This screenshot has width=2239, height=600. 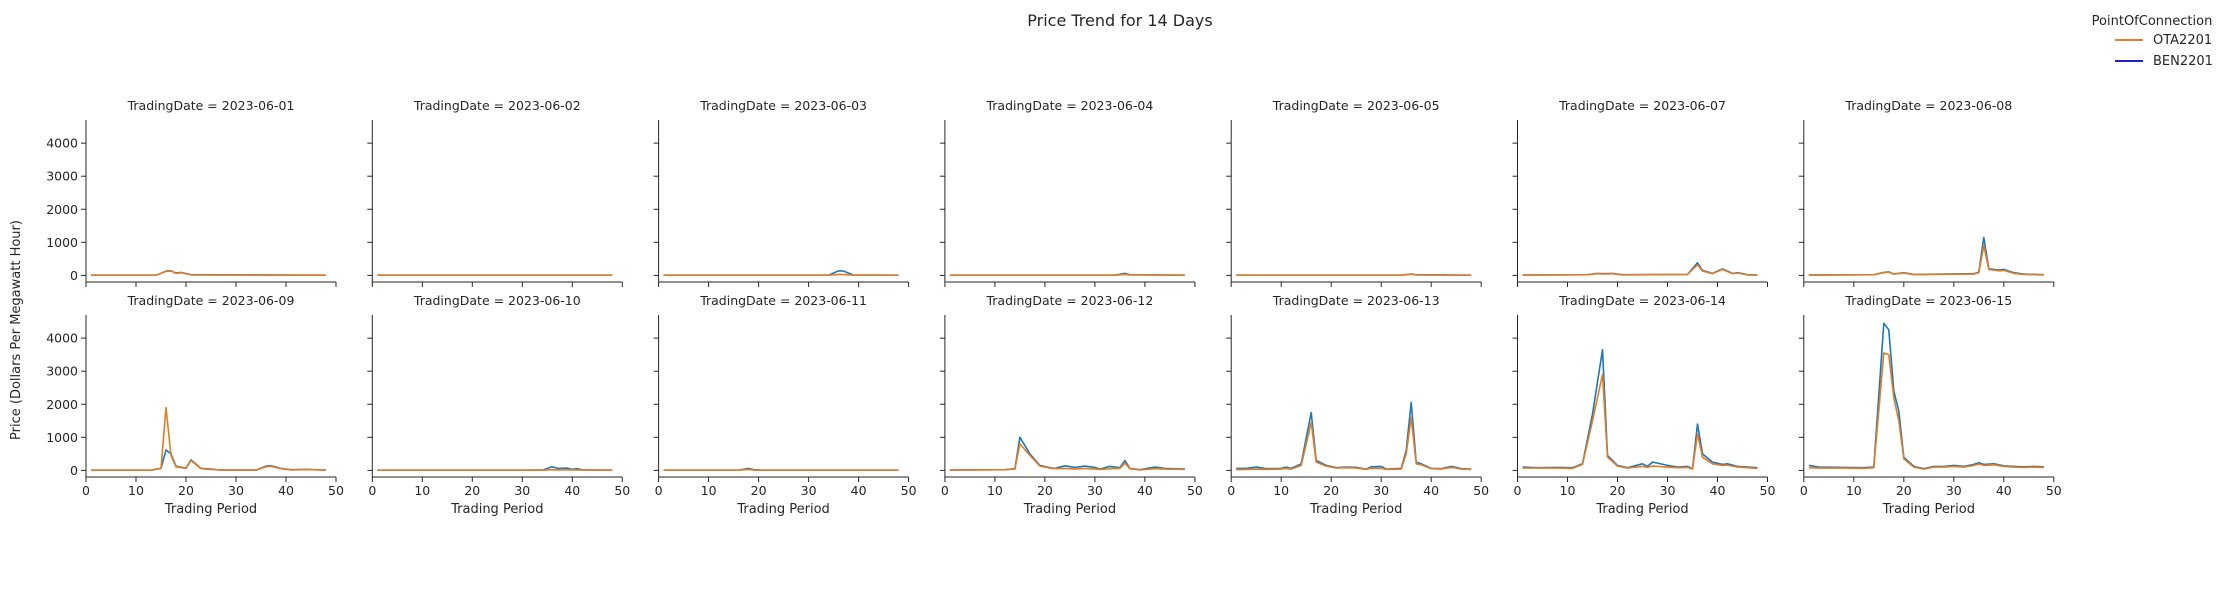 I want to click on facet-panel-2: TradingDate = 2023-06-02, so click(x=495, y=192).